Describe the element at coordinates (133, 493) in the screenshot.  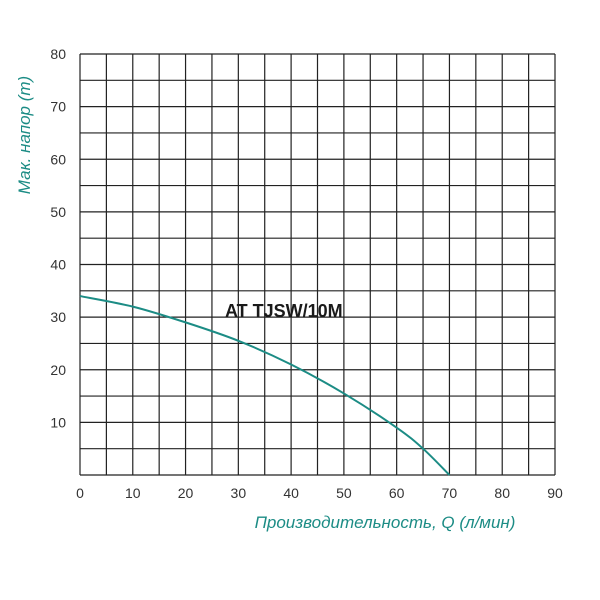
I see `x-tick-label: 10` at that location.